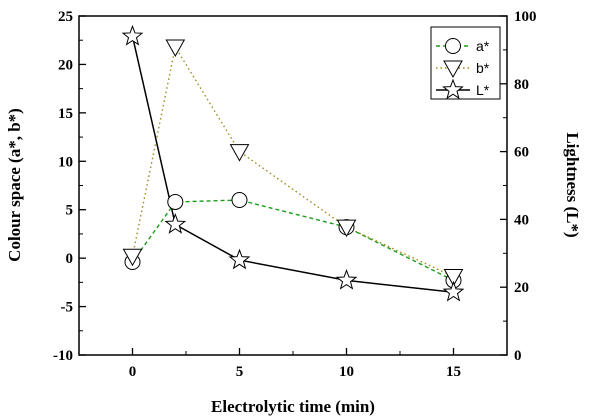  What do you see at coordinates (65, 65) in the screenshot?
I see `y-tick-label: 20` at bounding box center [65, 65].